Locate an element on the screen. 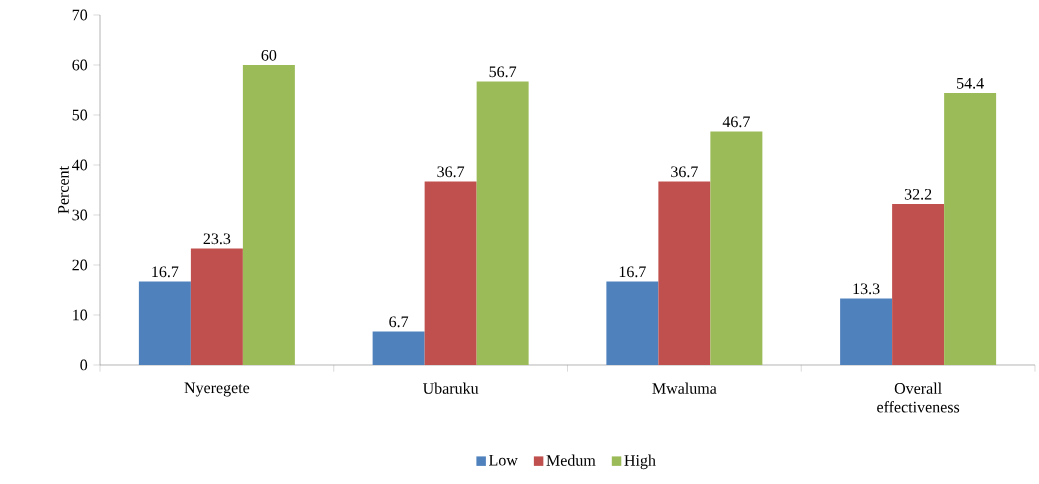 Image resolution: width=1039 pixels, height=484 pixels. y-tick-label: 40 is located at coordinates (80, 165).